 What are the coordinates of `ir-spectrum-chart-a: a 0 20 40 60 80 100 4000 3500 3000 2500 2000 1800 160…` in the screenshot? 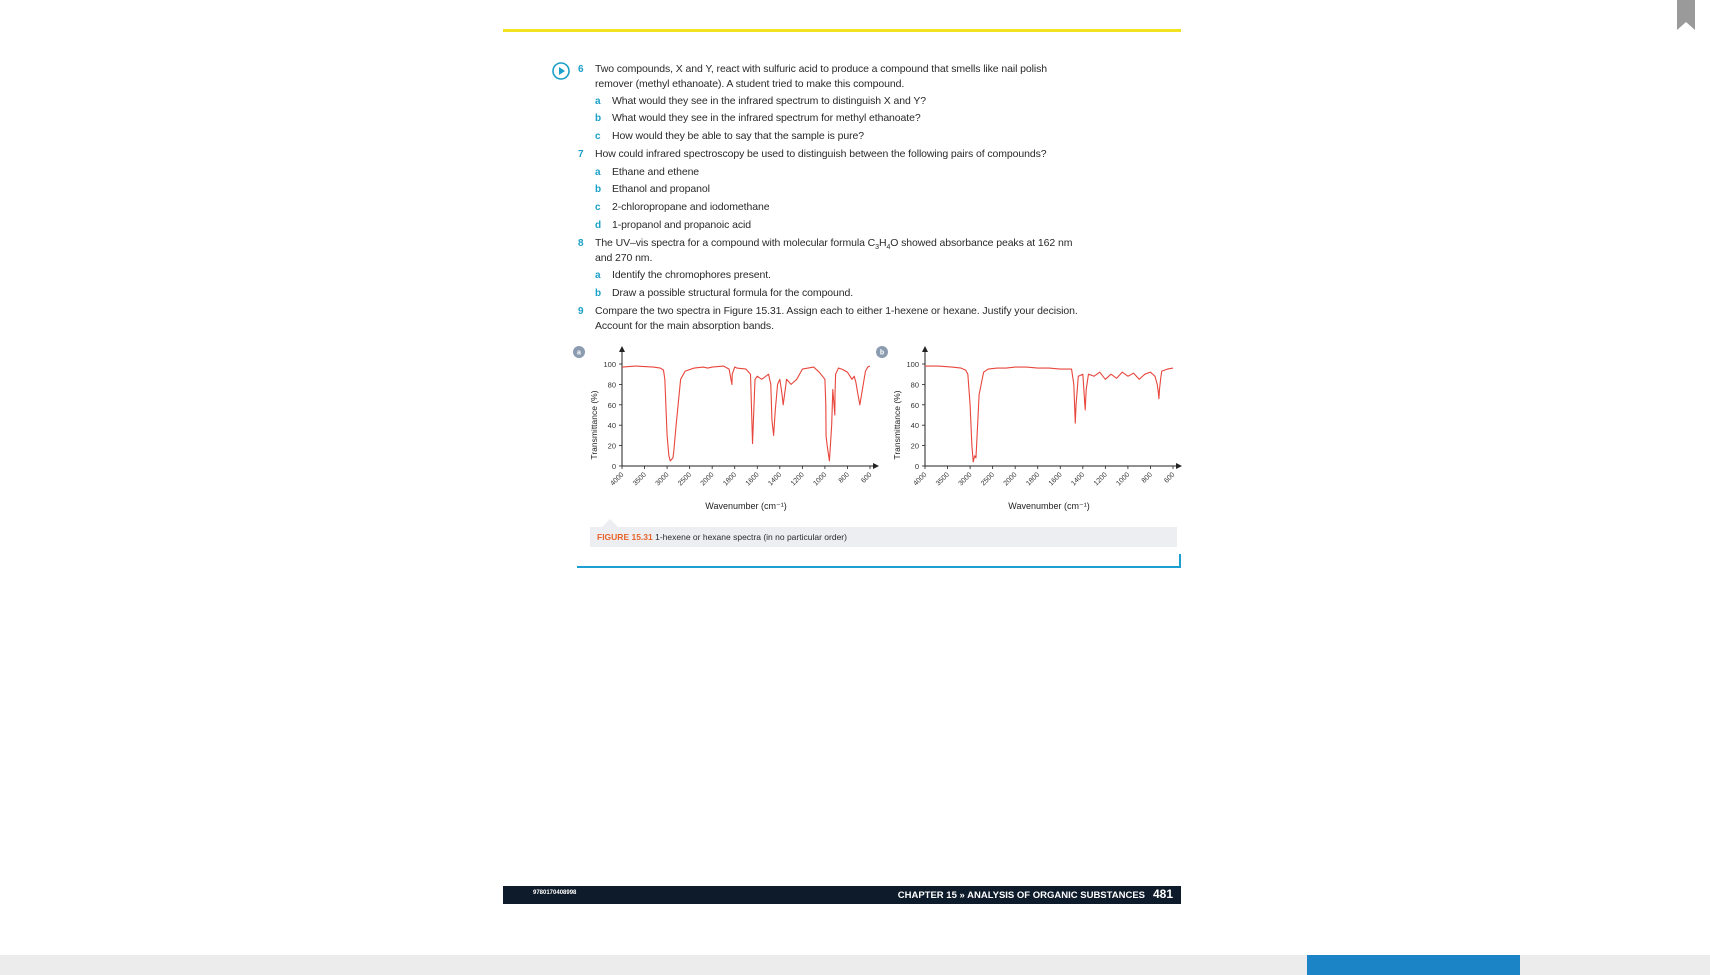 It's located at (726, 428).